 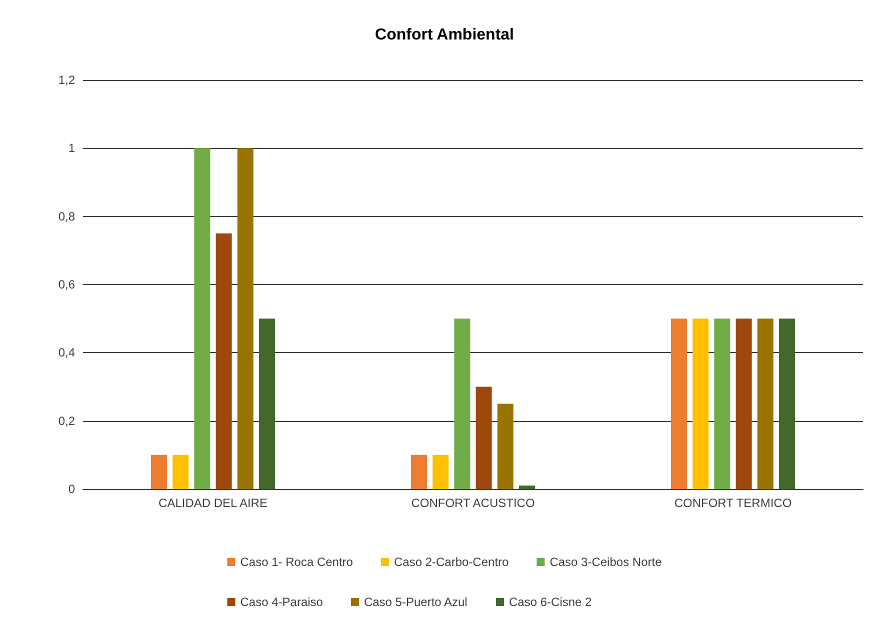 What do you see at coordinates (550, 602) in the screenshot?
I see `legend-label: Caso 6-Cisne 2` at bounding box center [550, 602].